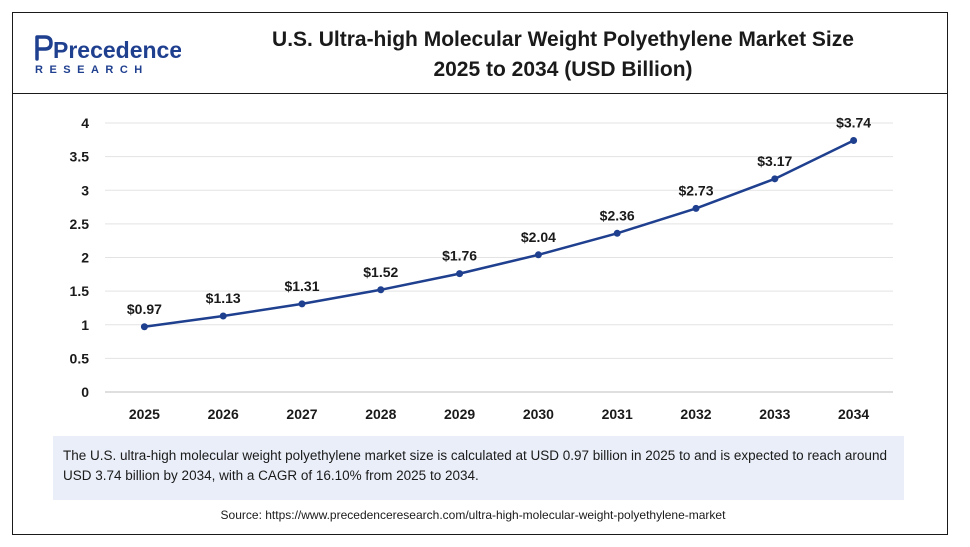 The image size is (970, 547). What do you see at coordinates (85, 325) in the screenshot?
I see `y-tick-label: 1` at bounding box center [85, 325].